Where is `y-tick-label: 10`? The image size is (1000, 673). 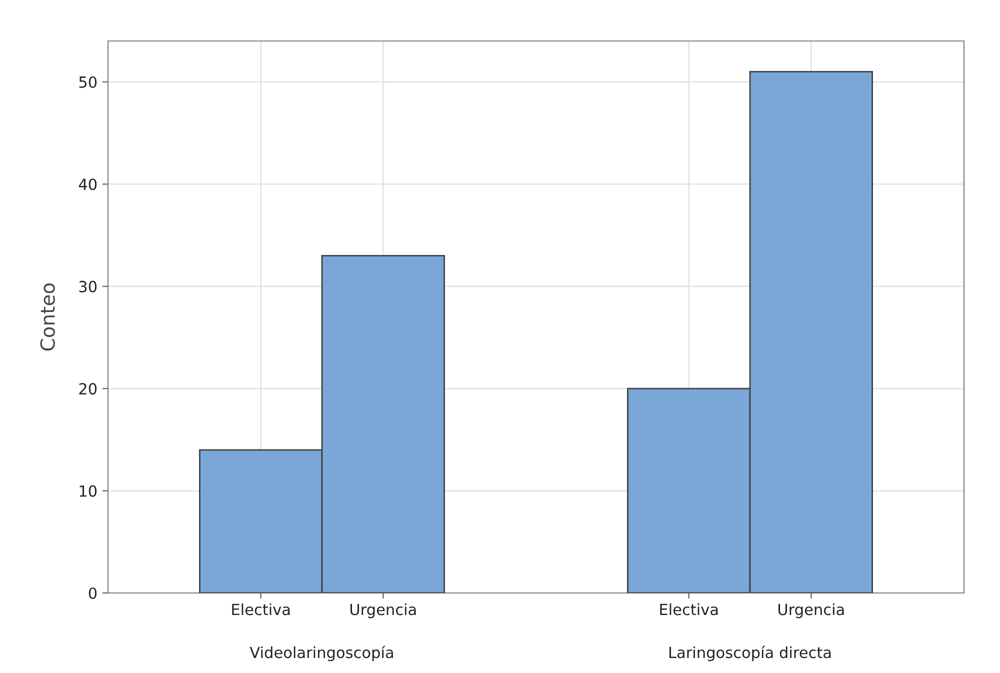 y-tick-label: 10 is located at coordinates (88, 491).